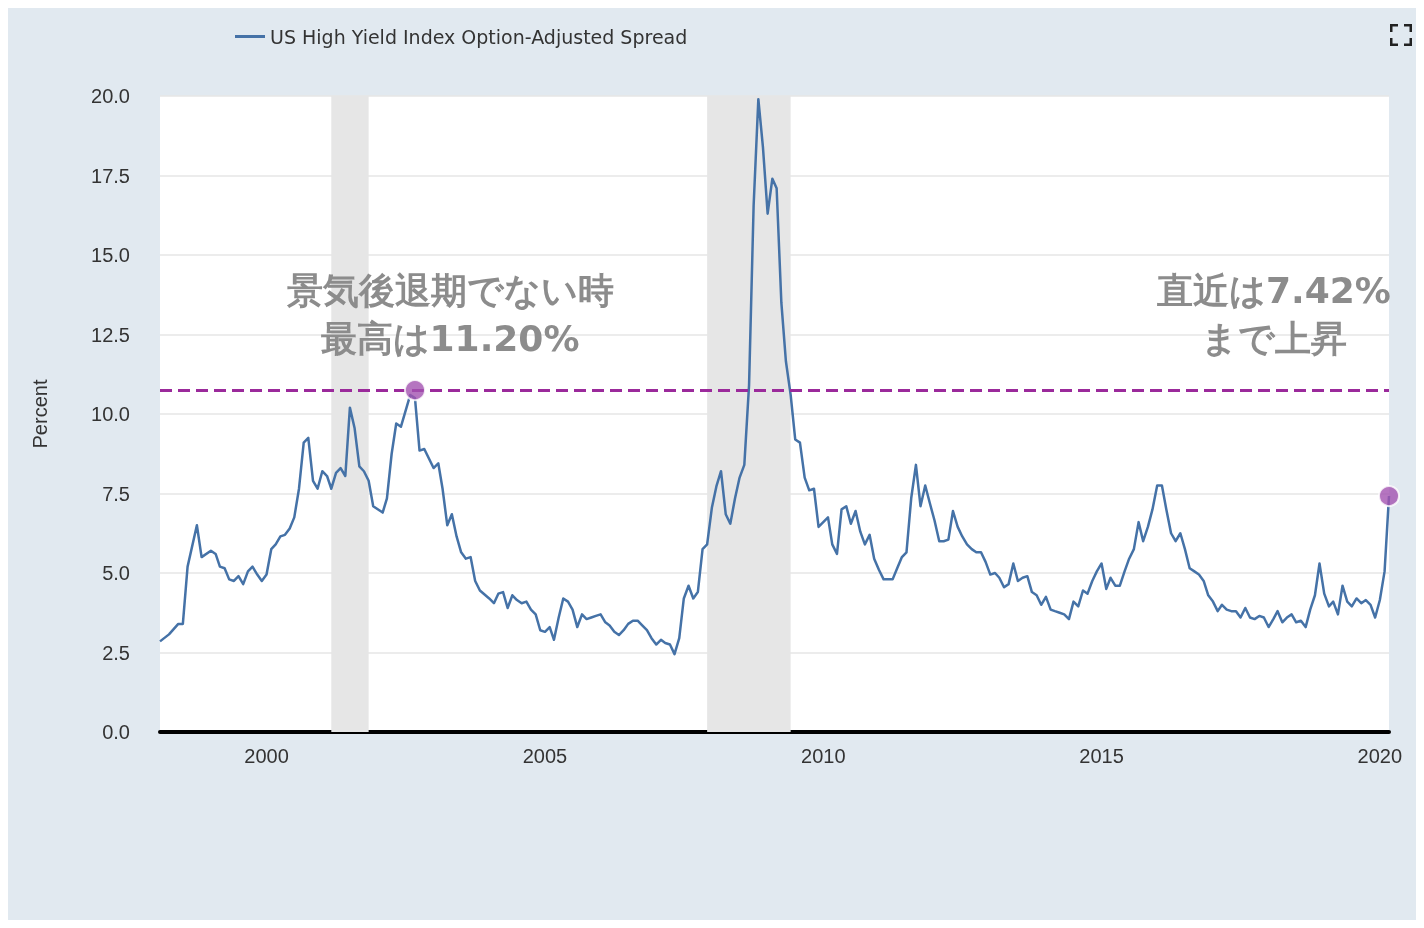 The image size is (1424, 928). I want to click on y-axis-title: Percent, so click(40, 414).